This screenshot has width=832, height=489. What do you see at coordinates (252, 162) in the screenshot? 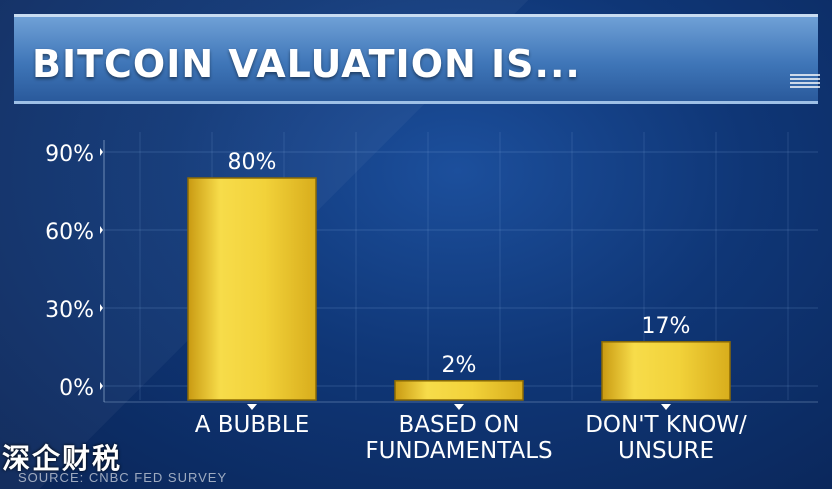
I see `bar-value-label: 80%` at bounding box center [252, 162].